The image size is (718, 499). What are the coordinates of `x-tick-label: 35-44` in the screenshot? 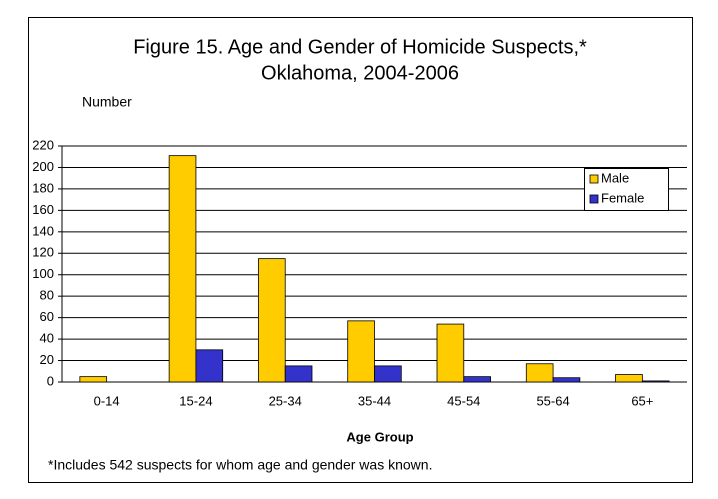 It's located at (374, 400).